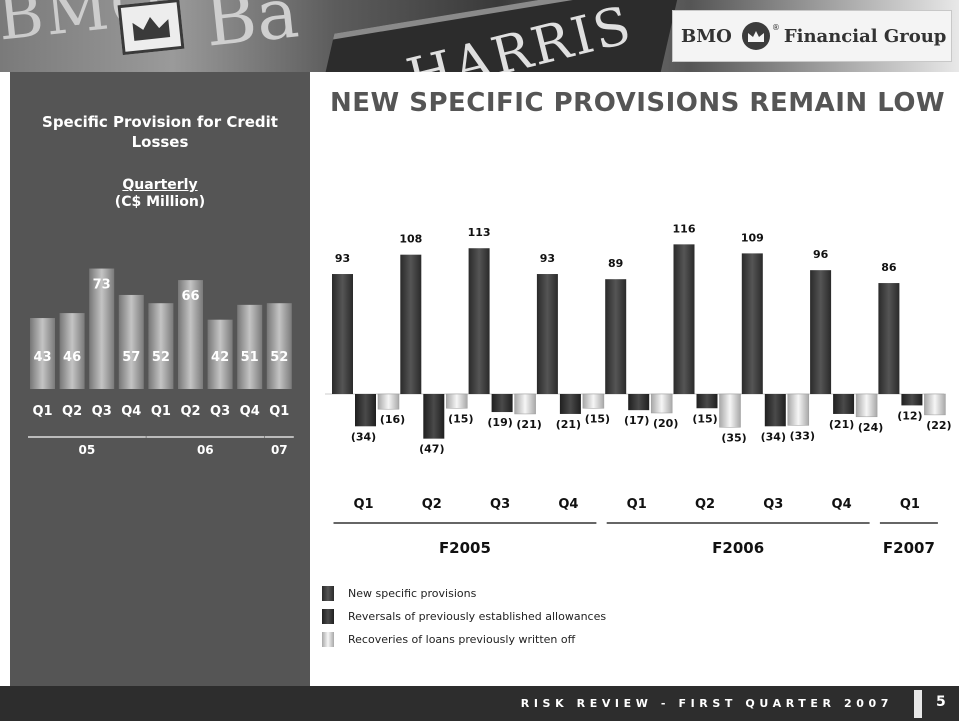 The image size is (959, 721). I want to click on recovery-value-label: (35), so click(733, 437).